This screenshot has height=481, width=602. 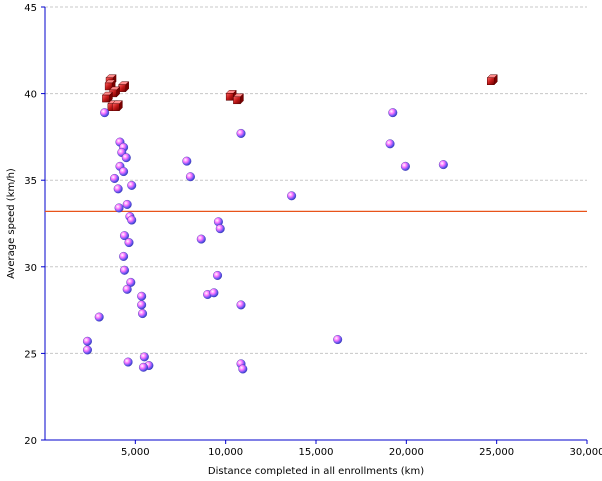 What do you see at coordinates (30, 441) in the screenshot?
I see `y-tick-label-20: 20` at bounding box center [30, 441].